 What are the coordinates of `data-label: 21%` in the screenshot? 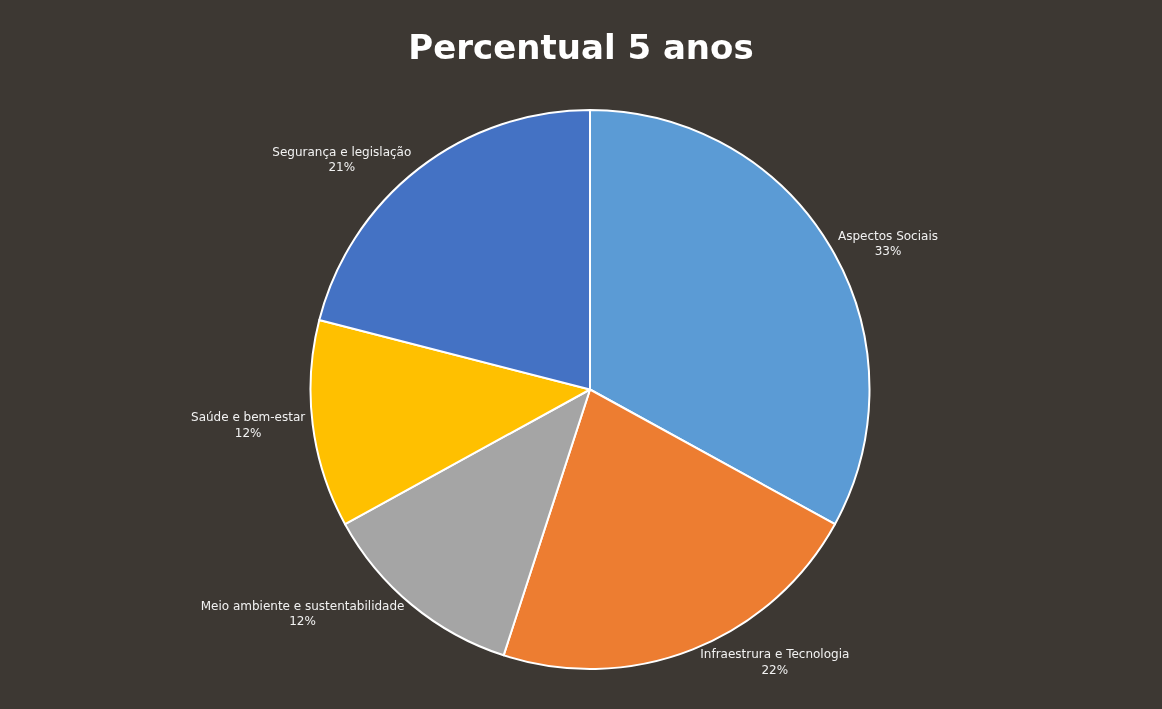 It's located at (342, 167).